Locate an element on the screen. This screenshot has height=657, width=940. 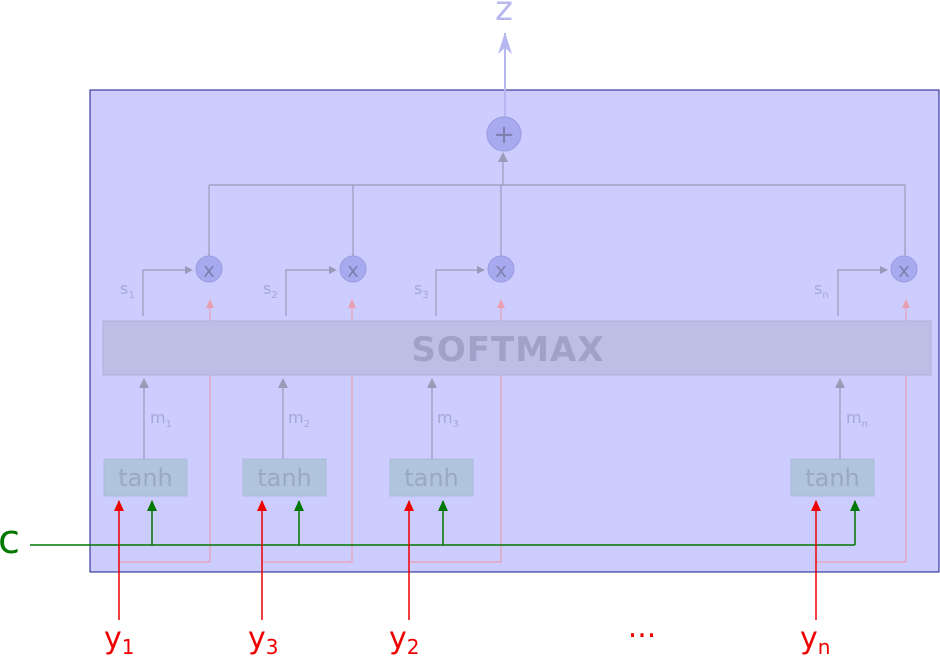
s-label-n: sn is located at coordinates (821, 290).